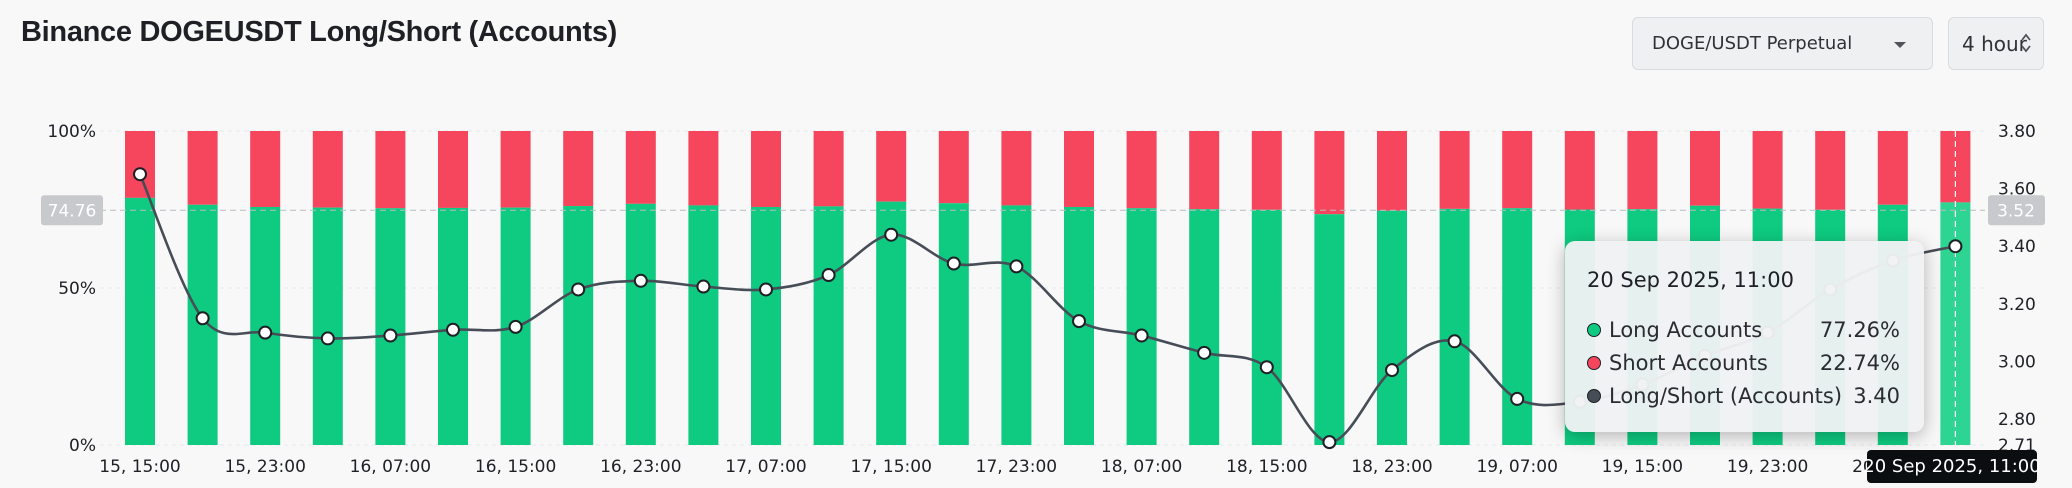 Image resolution: width=2072 pixels, height=488 pixels. I want to click on crosshair-left-label: 74.76, so click(72, 211).